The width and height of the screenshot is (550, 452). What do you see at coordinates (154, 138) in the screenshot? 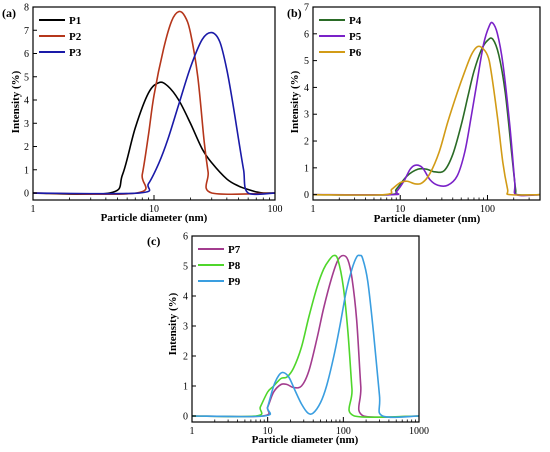
I see `series-line-p1` at bounding box center [154, 138].